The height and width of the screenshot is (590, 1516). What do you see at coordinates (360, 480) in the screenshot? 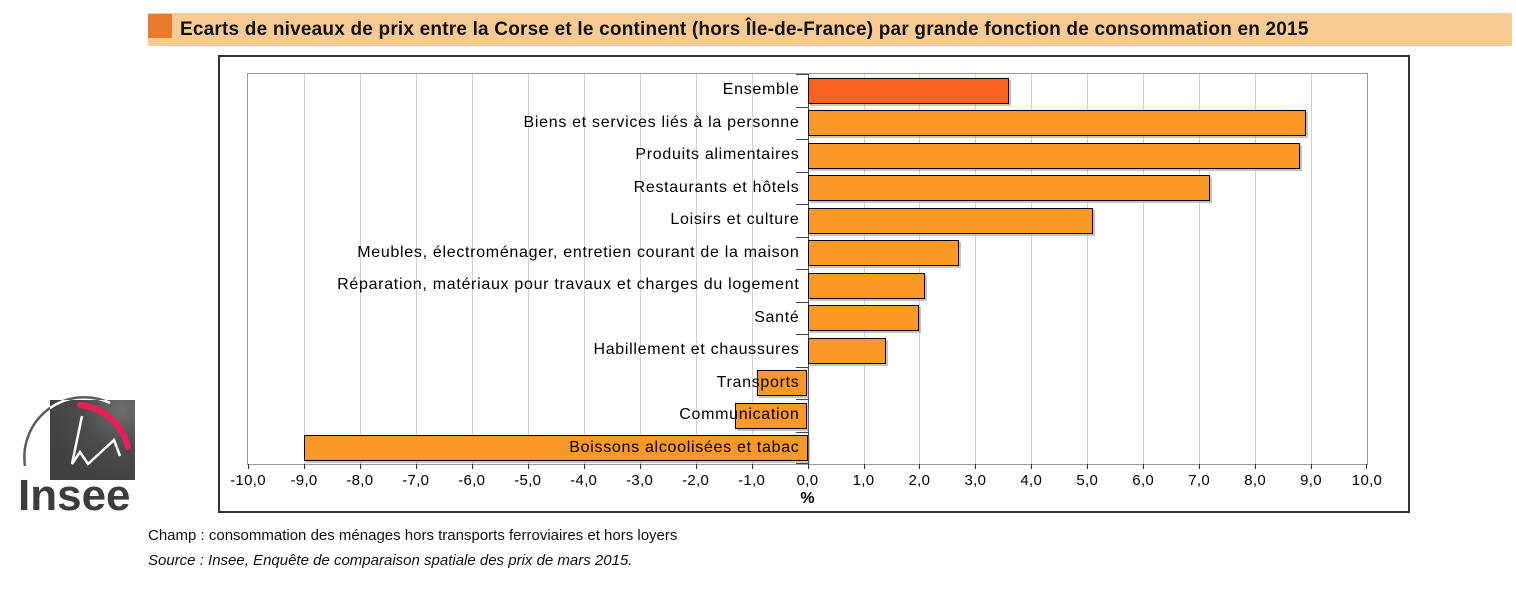
I see `x-axis-tick-label: -8,0` at bounding box center [360, 480].